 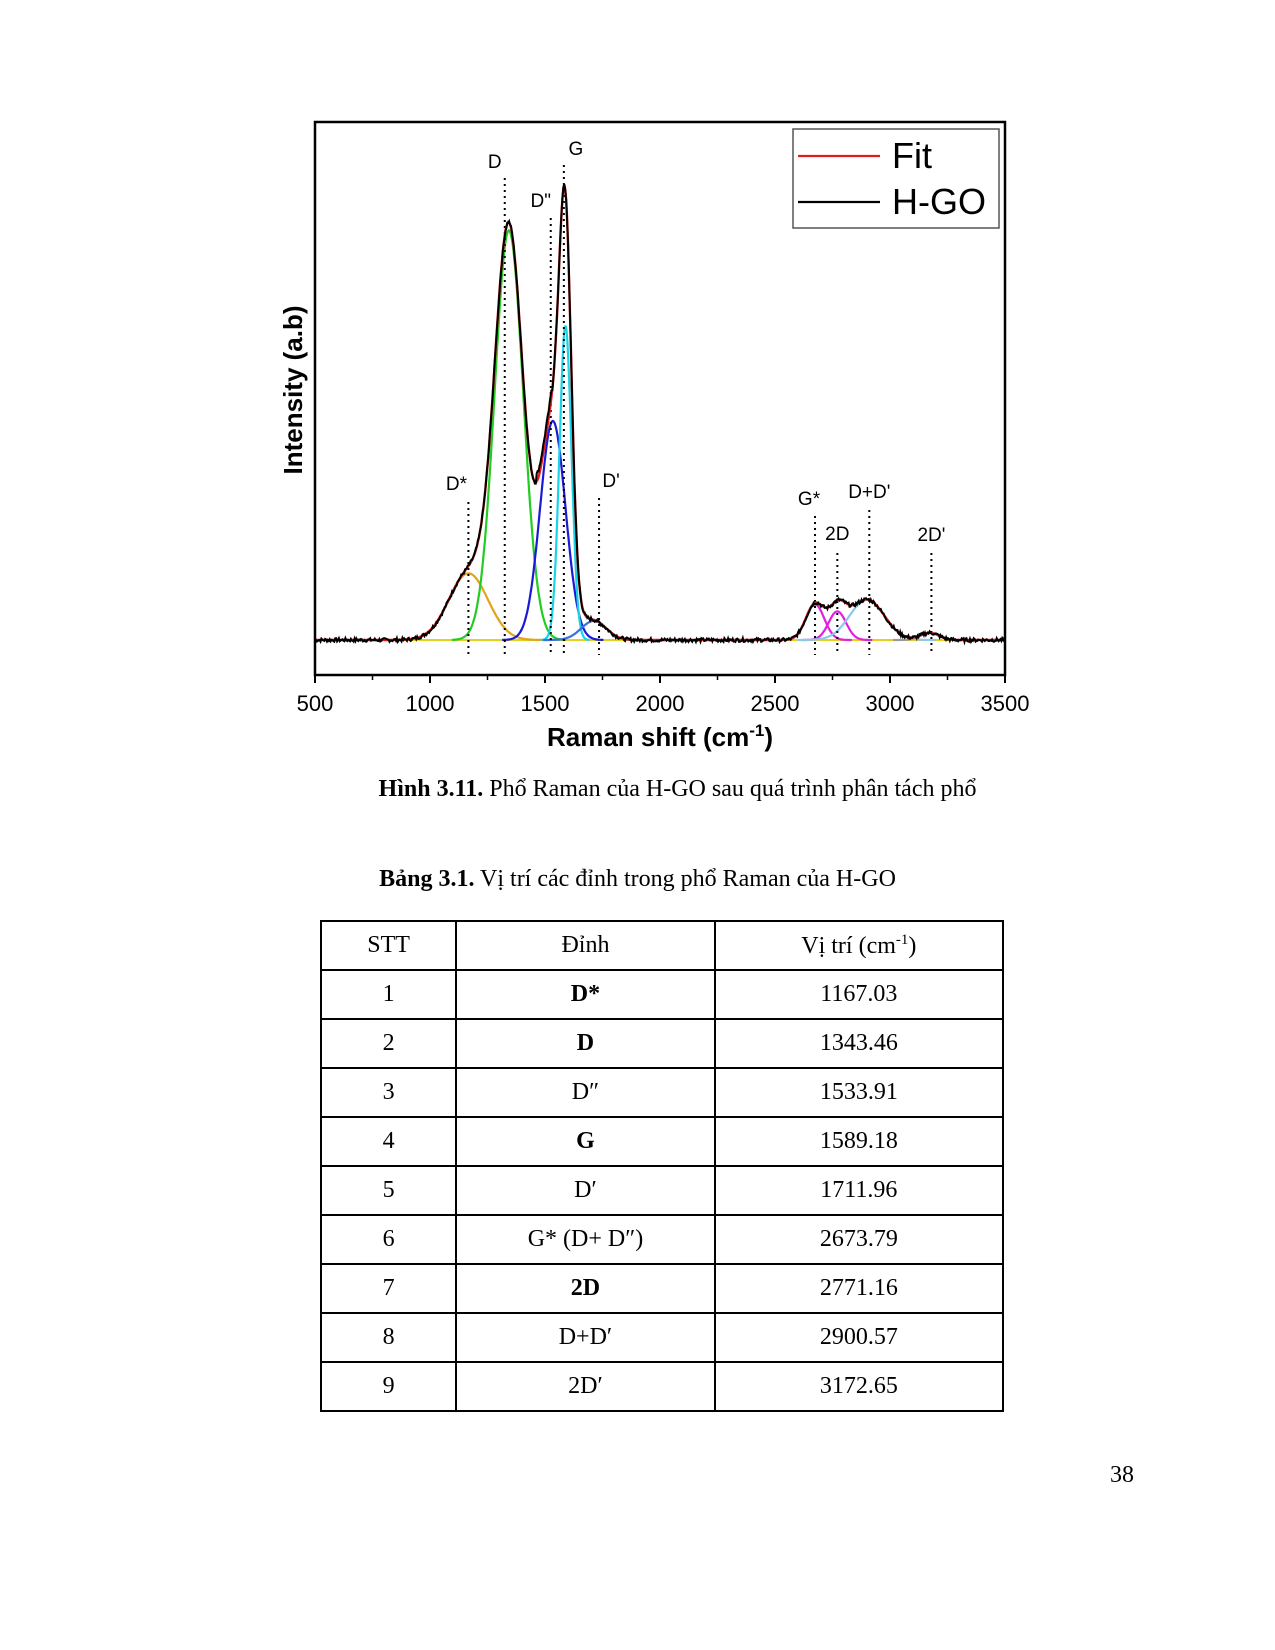 What do you see at coordinates (1122, 1475) in the screenshot?
I see `page-number: 38` at bounding box center [1122, 1475].